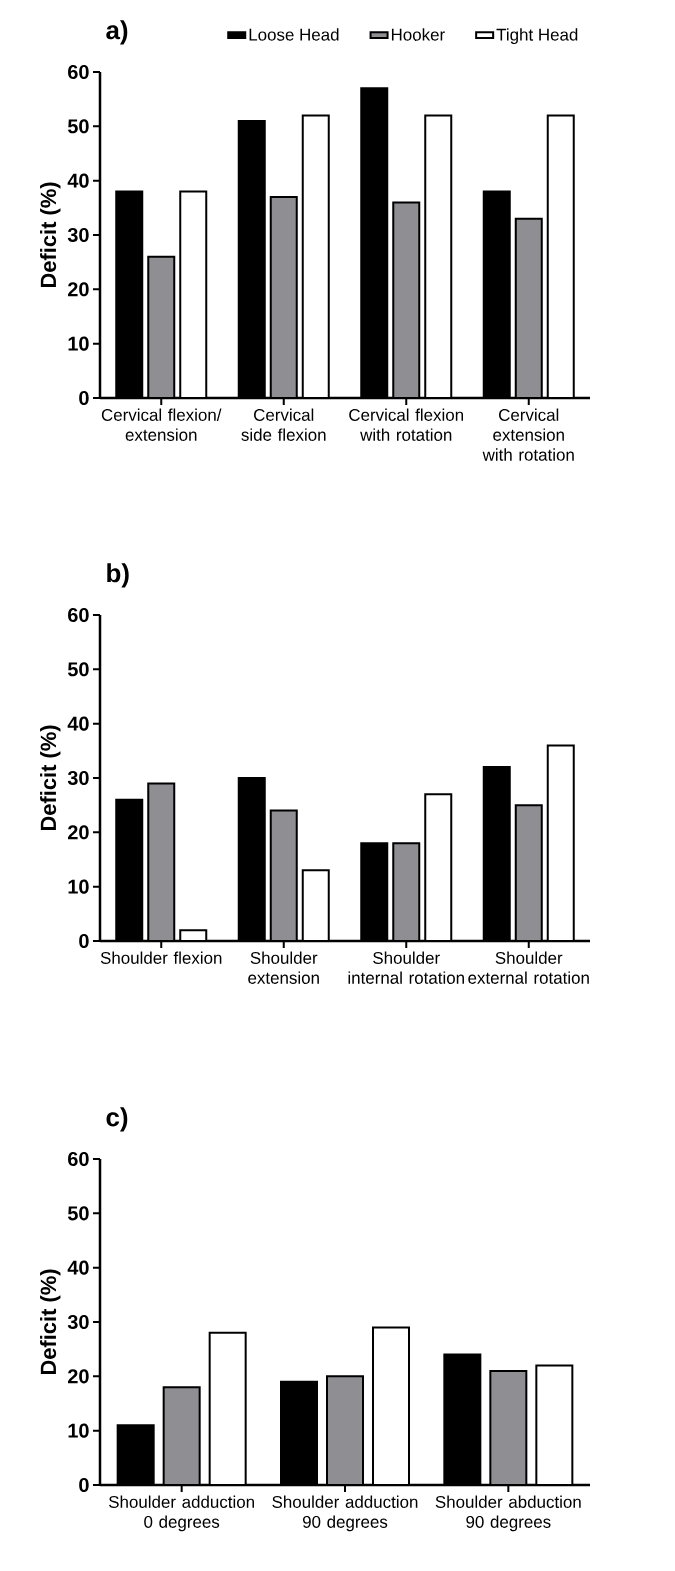 This screenshot has width=675, height=1571. What do you see at coordinates (406, 967) in the screenshot?
I see `x-tick-label: Shoulder internal rotation` at bounding box center [406, 967].